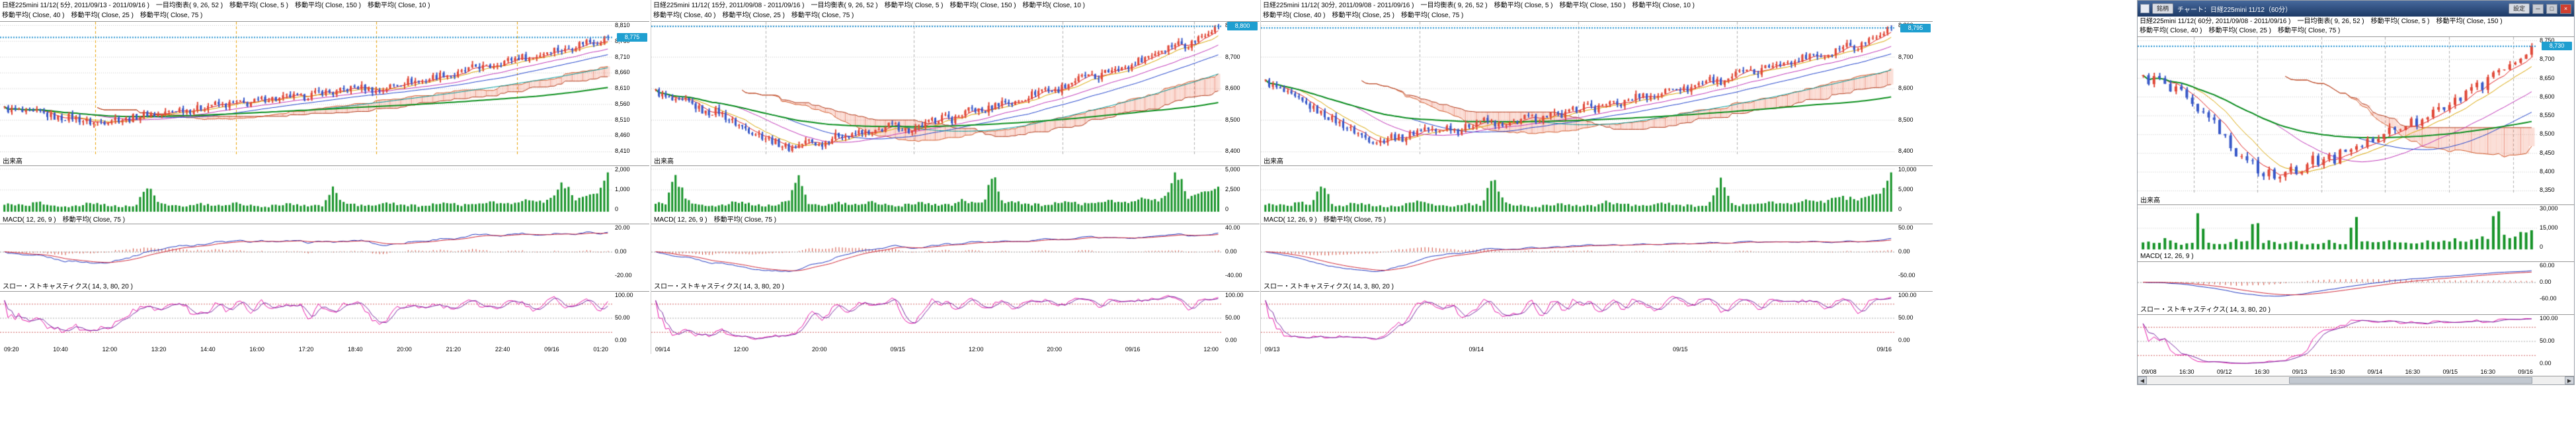  I want to click on price-axis-label: 8,460, so click(623, 135).